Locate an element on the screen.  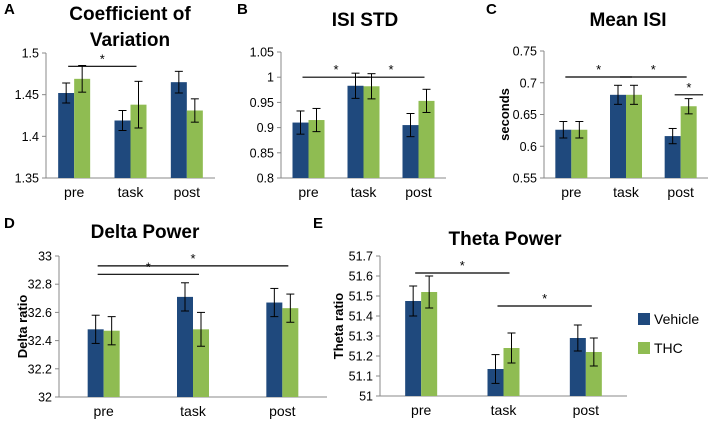
y-tick-label: 51.5 is located at coordinates (361, 297).